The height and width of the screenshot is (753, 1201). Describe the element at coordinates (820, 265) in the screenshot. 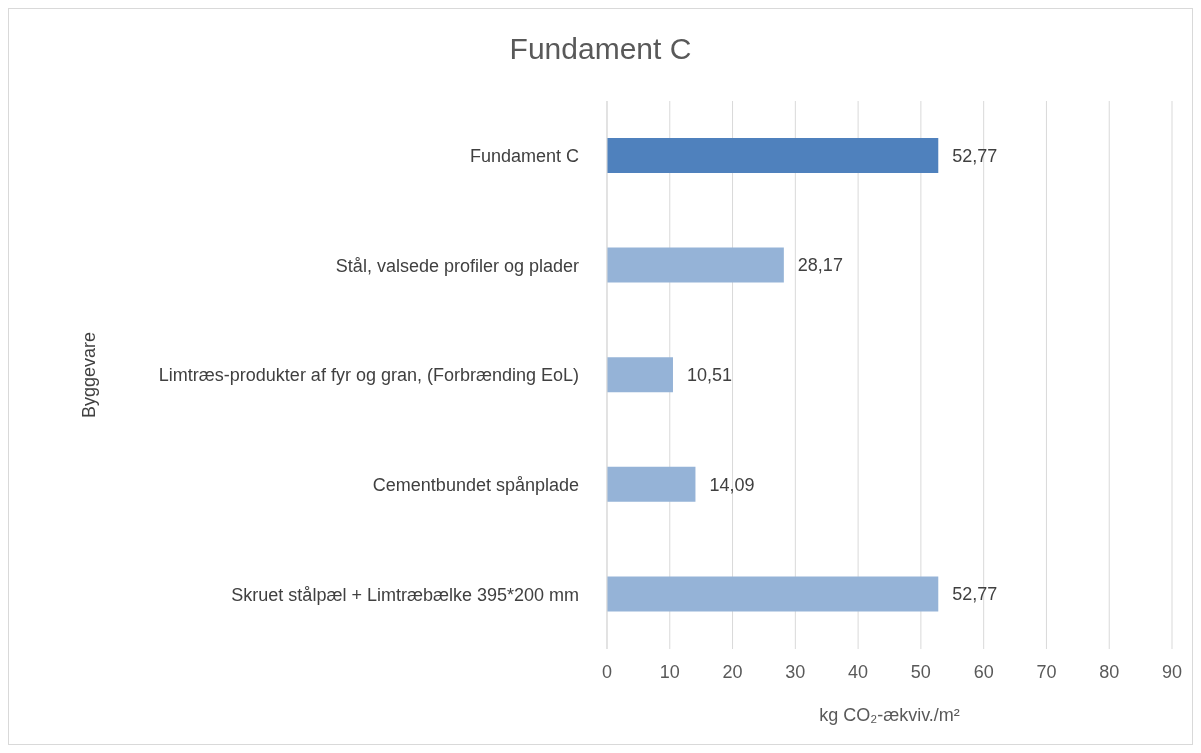

I see `data-label: 28,17` at that location.